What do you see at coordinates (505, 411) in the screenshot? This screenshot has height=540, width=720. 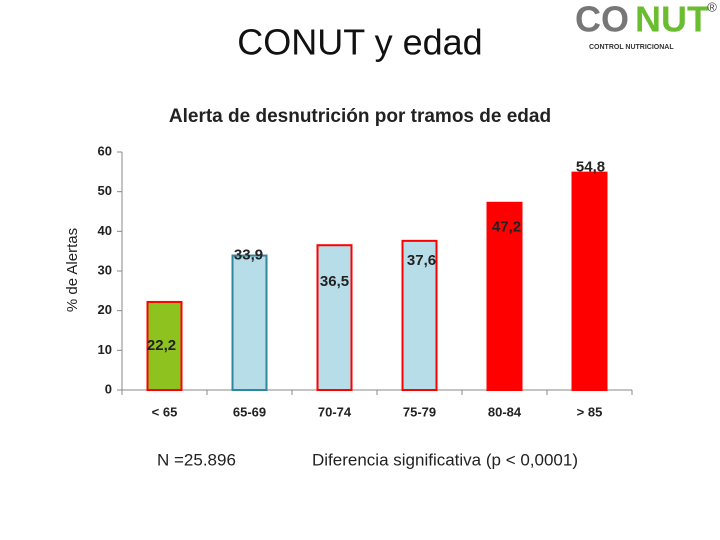 I see `x-tick-label: 80-84` at bounding box center [505, 411].